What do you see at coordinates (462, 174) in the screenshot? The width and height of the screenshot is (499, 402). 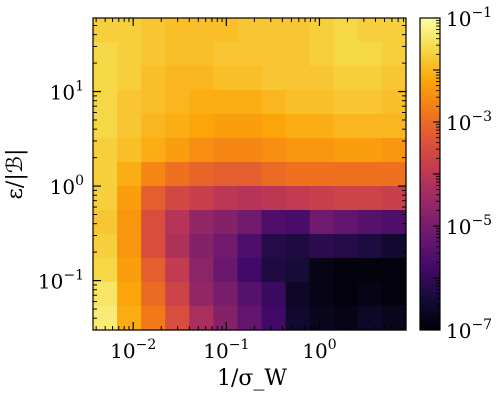 I see `colorbar-ticks: 10⁻⁷ 10⁻⁵ 10⁻³ 10⁻¹` at bounding box center [462, 174].